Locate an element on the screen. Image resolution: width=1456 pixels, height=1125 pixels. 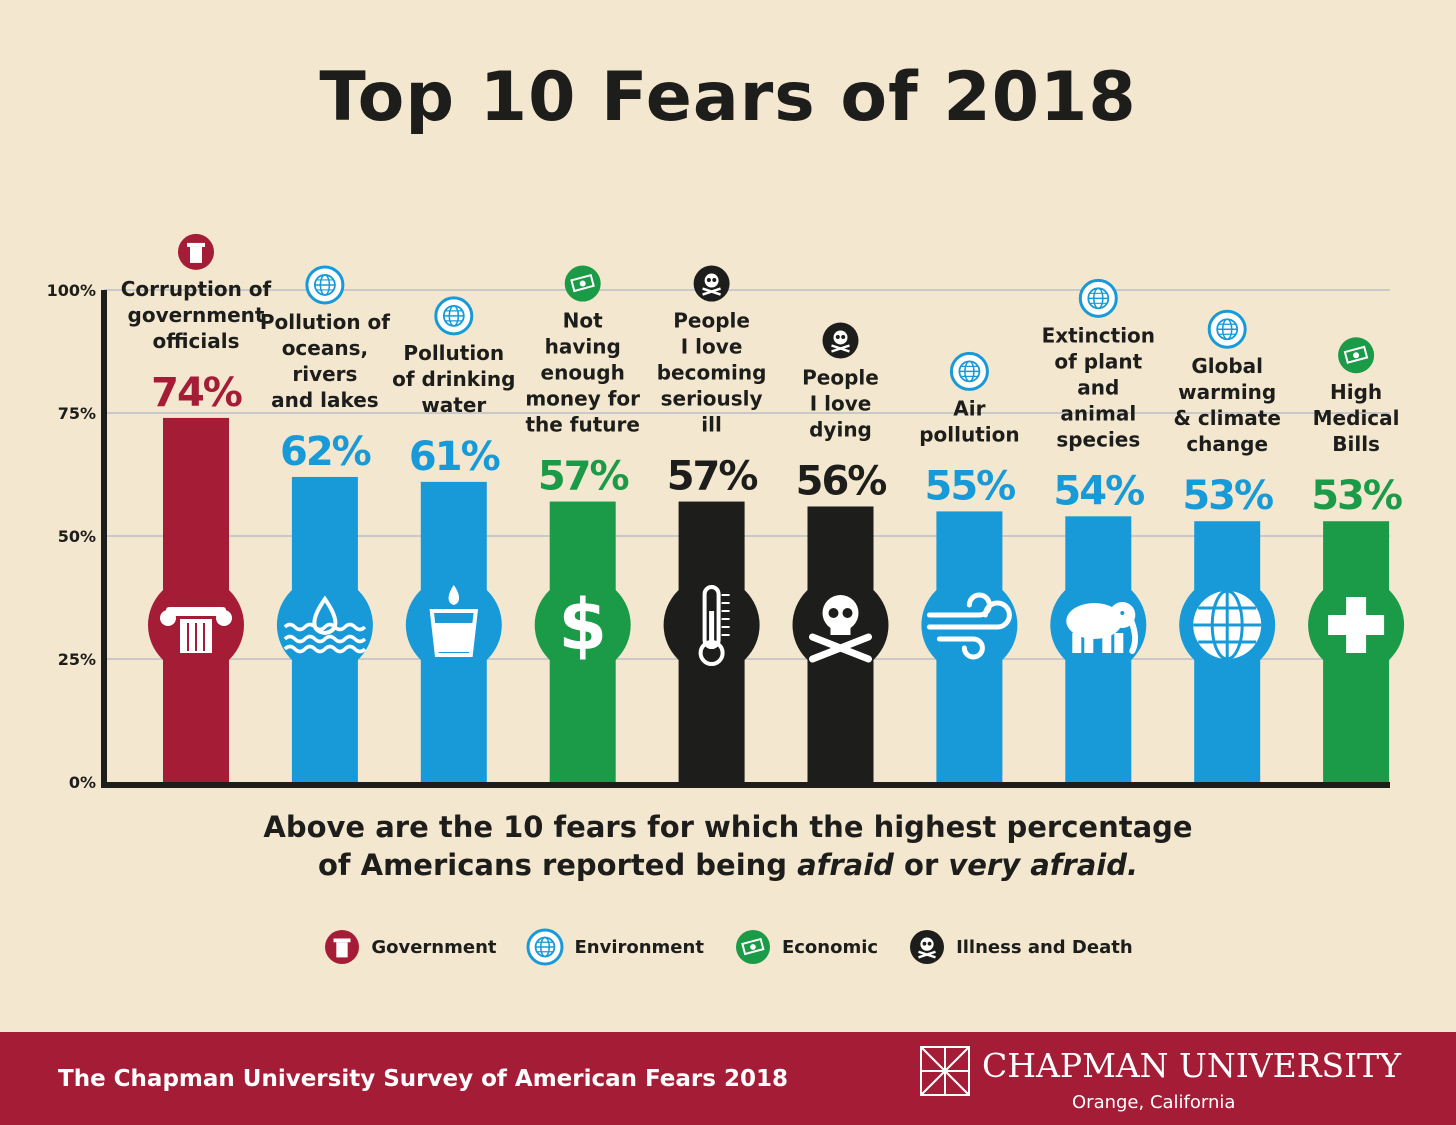
legend-item-environment: Environment is located at coordinates (615, 947).